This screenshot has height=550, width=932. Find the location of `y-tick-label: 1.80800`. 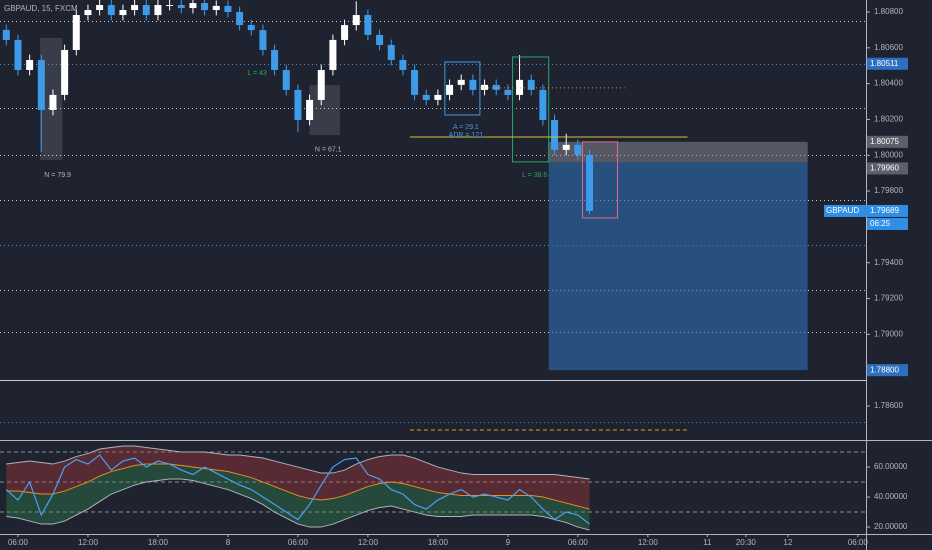

y-tick-label: 1.80800 is located at coordinates (888, 11).